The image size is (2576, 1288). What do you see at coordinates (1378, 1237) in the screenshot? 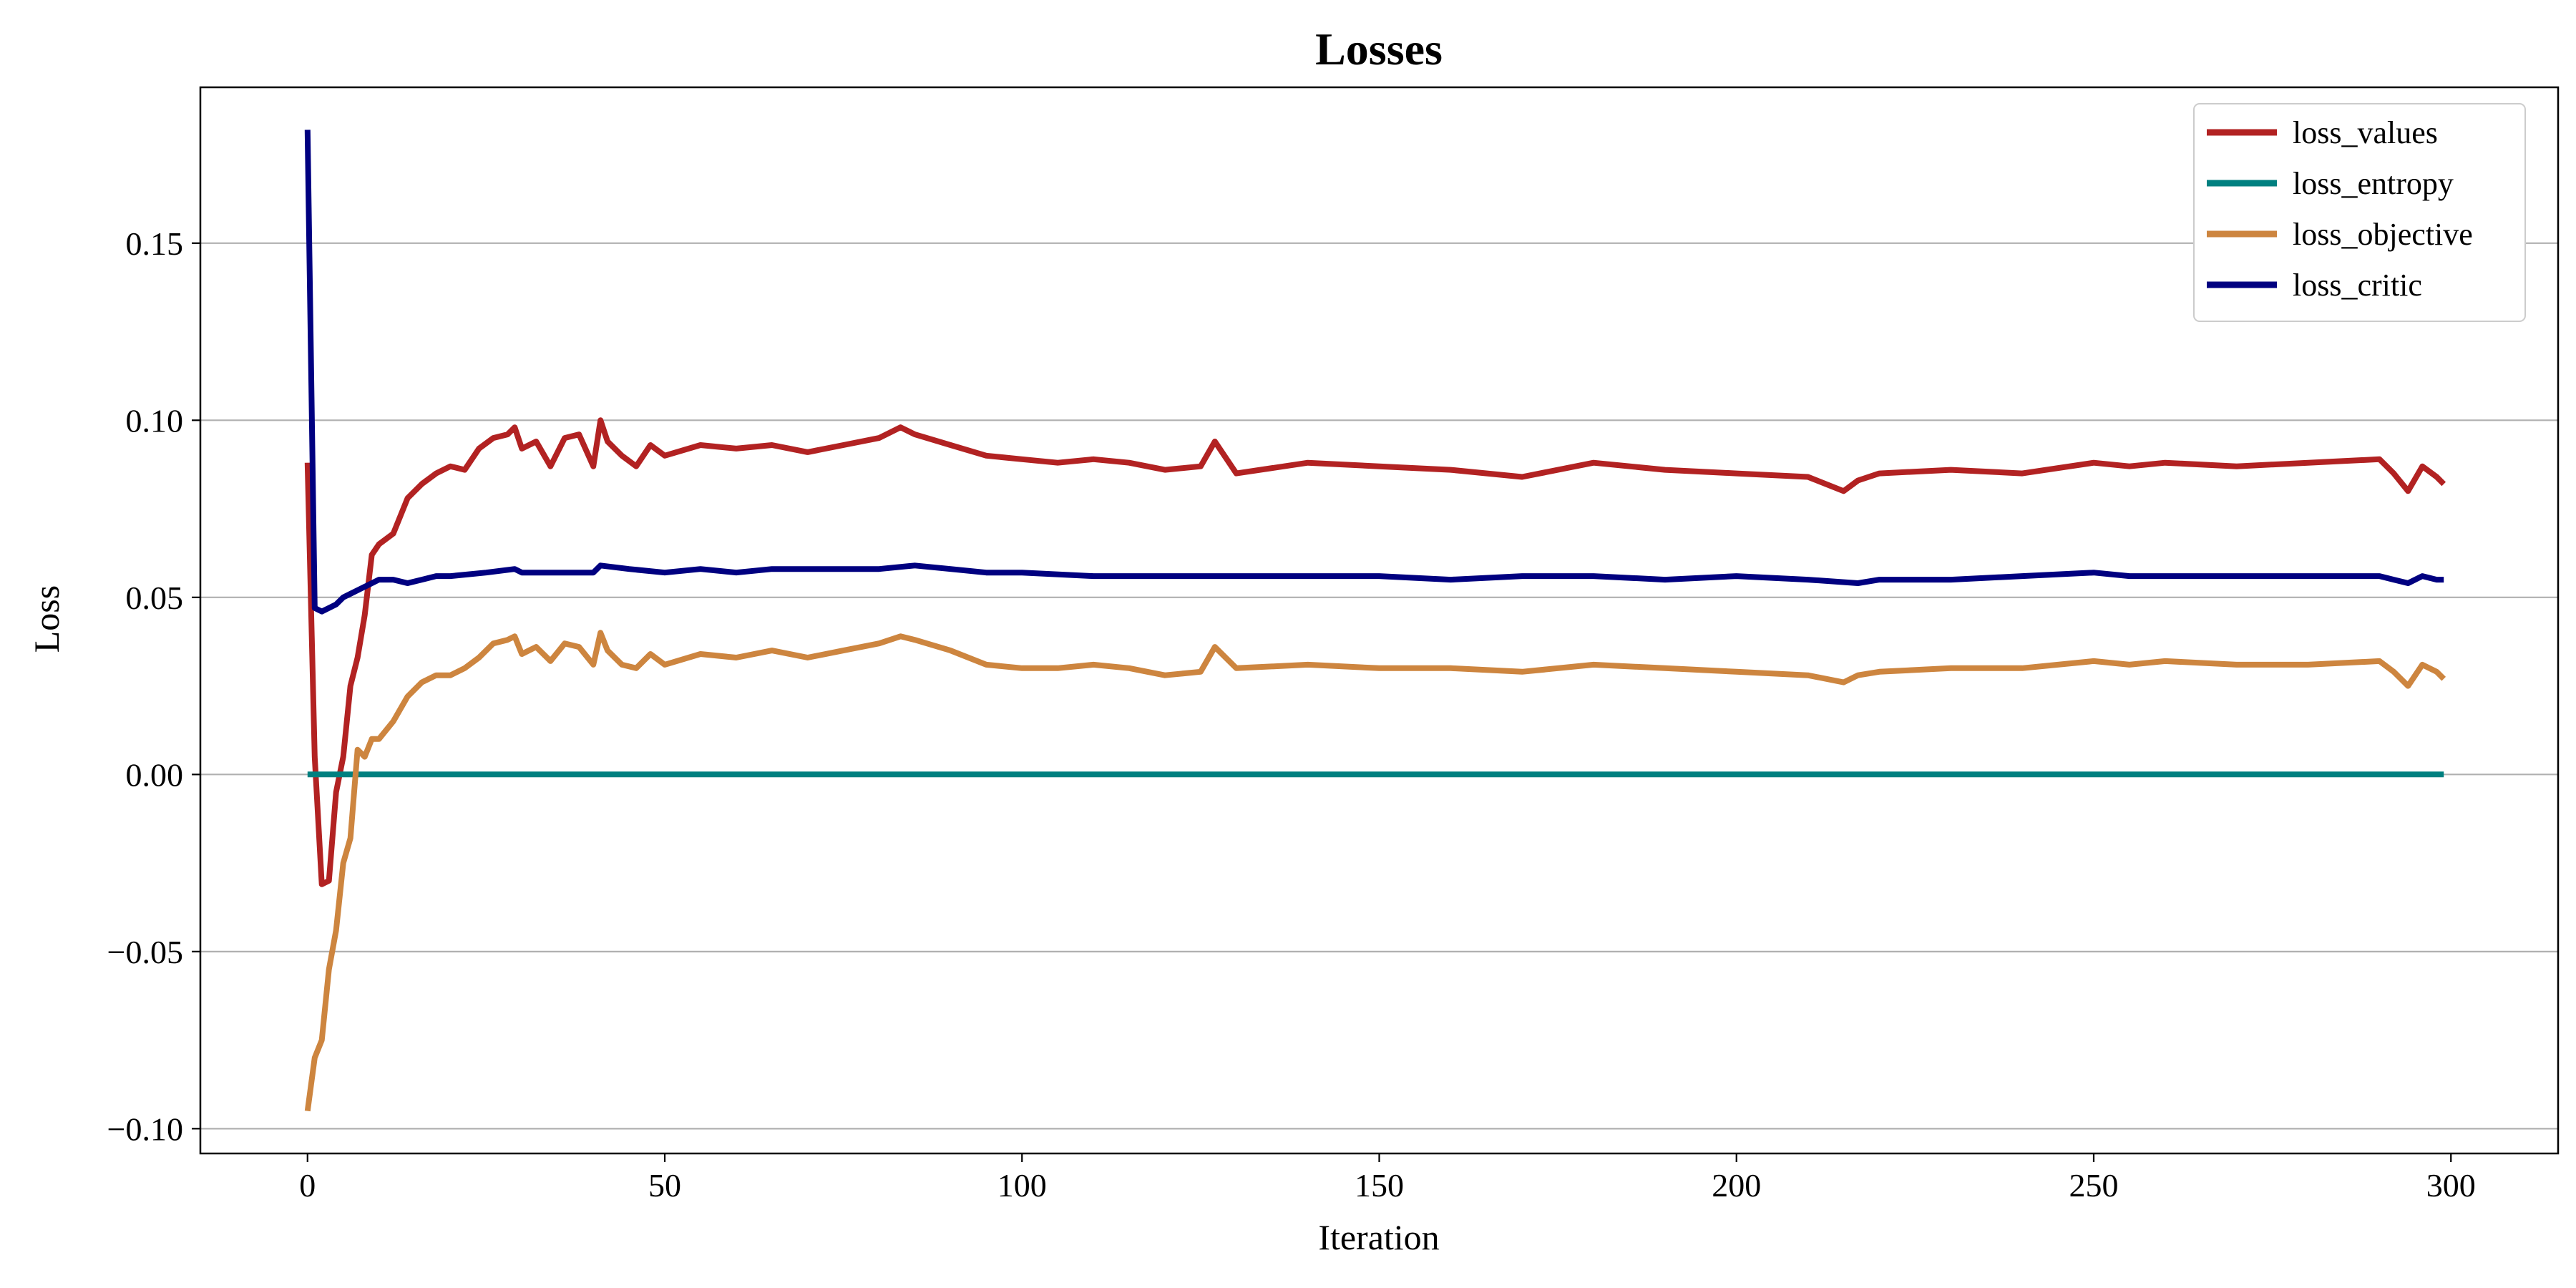
I see `x-axis-label: Iteration` at bounding box center [1378, 1237].